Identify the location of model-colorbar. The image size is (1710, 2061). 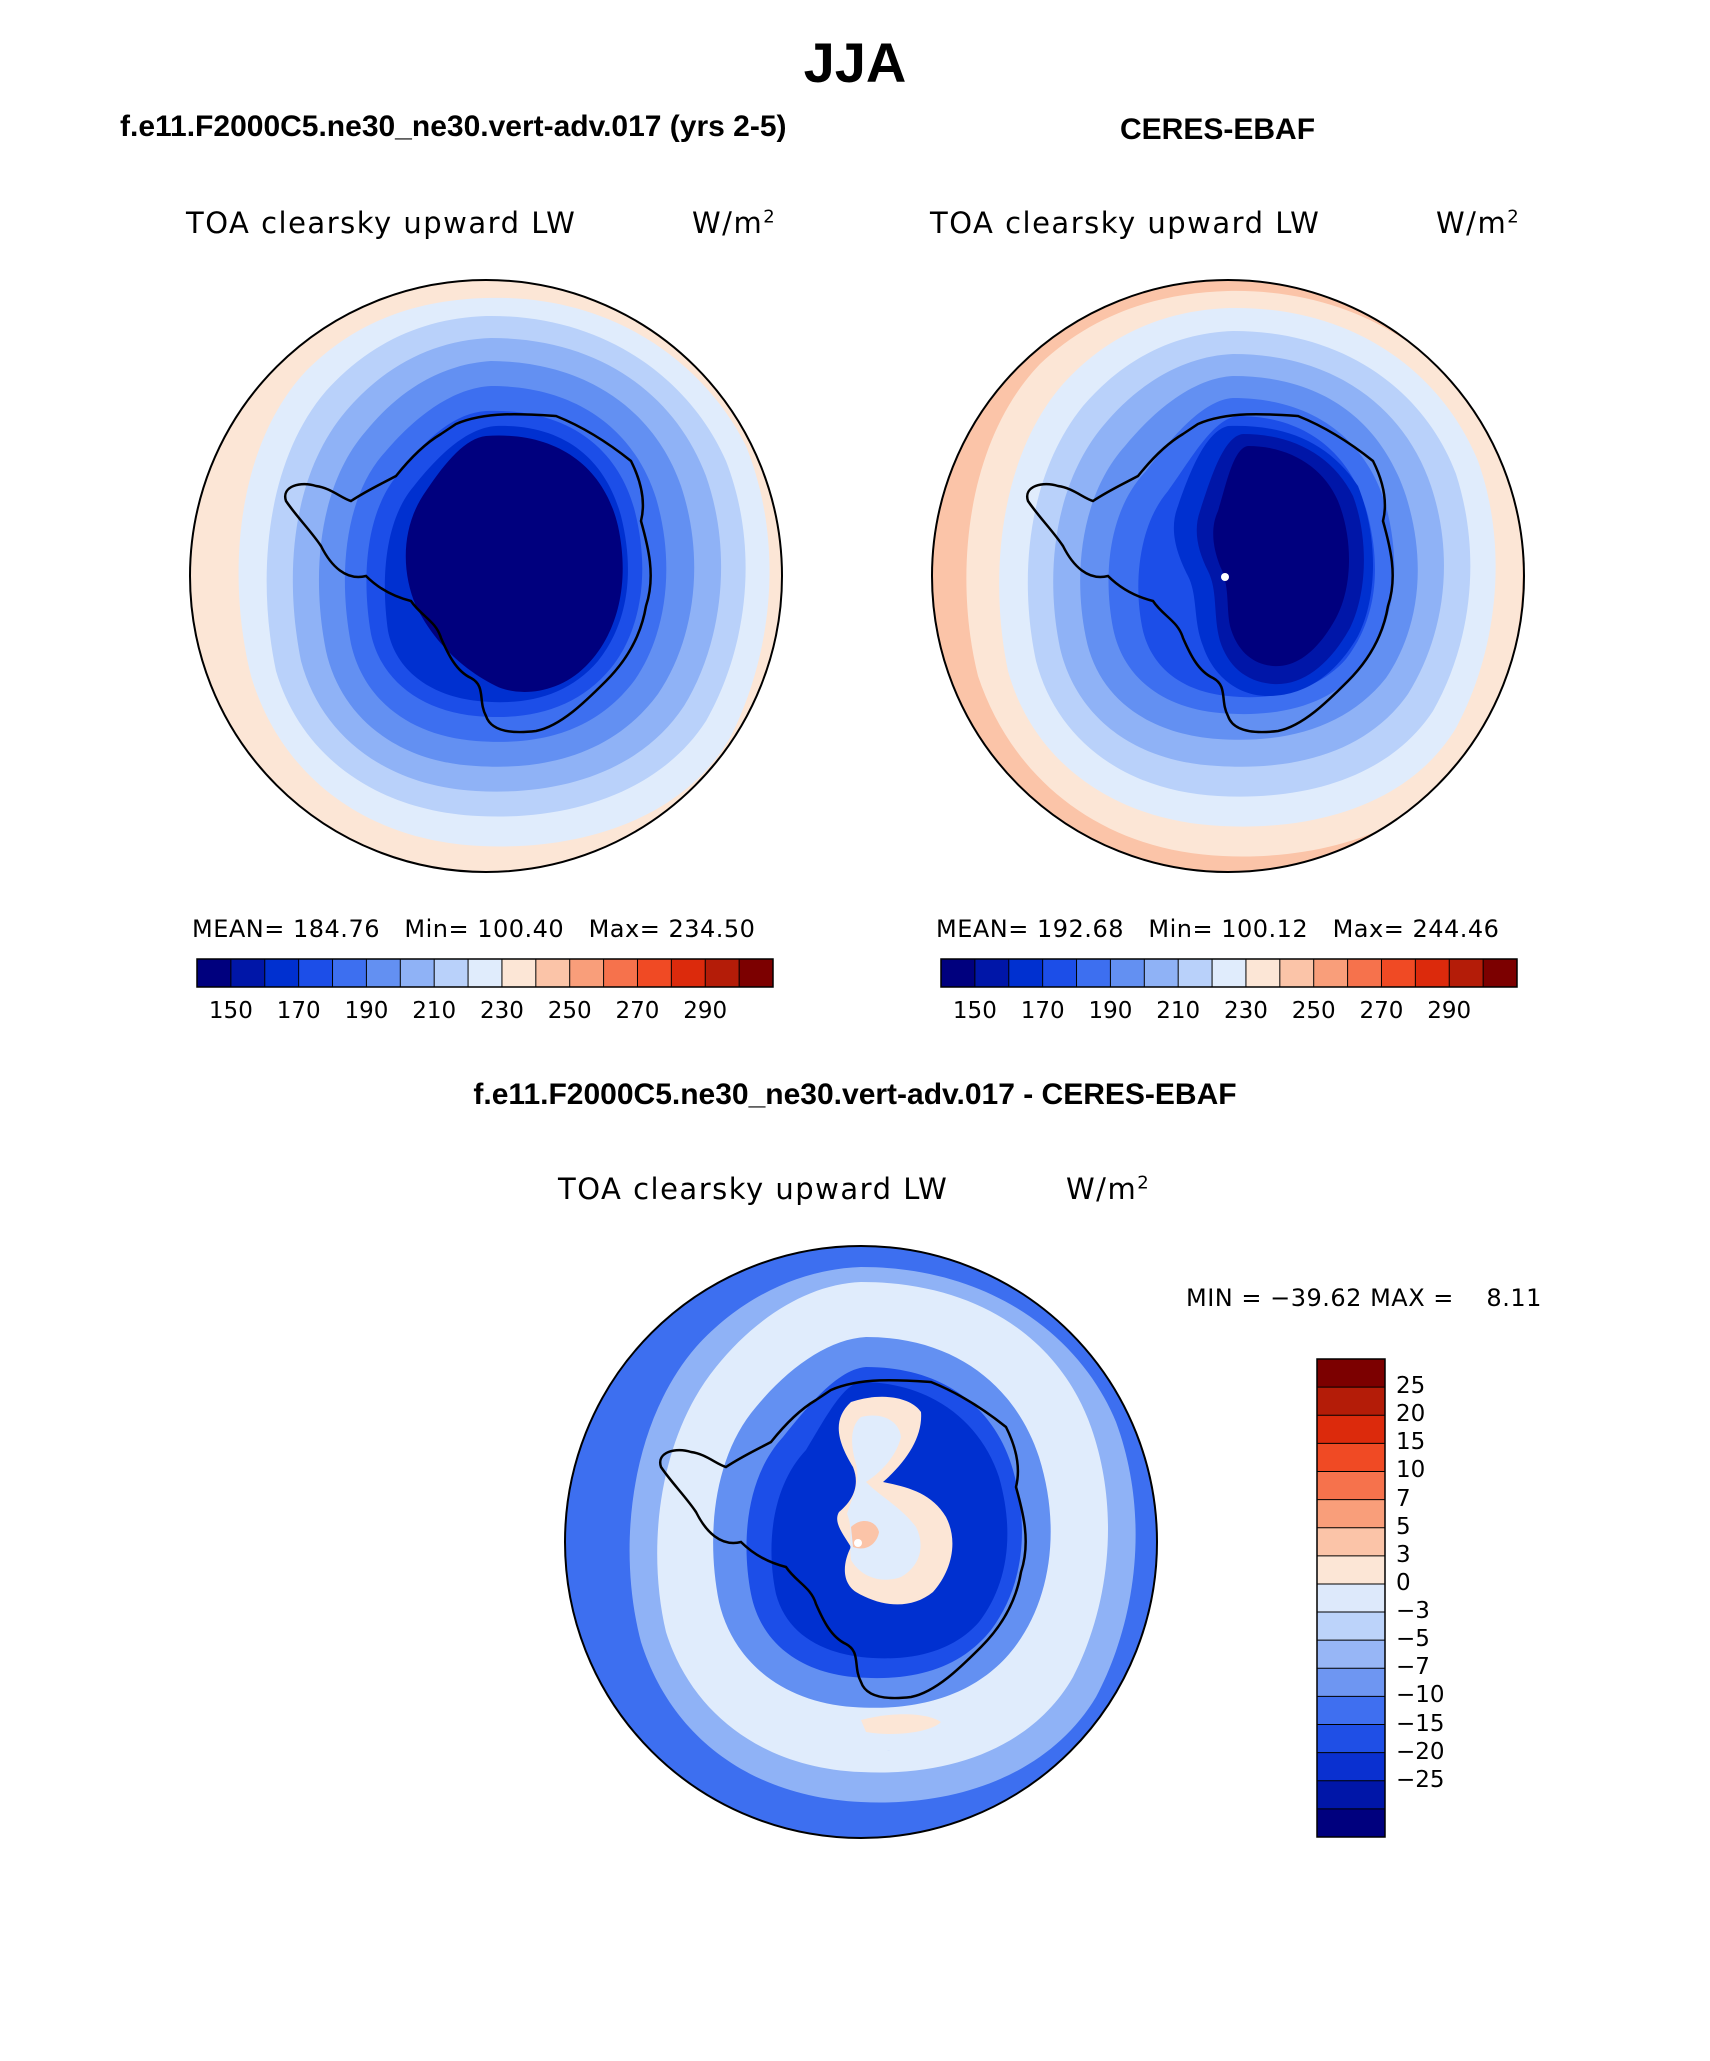
(485, 973).